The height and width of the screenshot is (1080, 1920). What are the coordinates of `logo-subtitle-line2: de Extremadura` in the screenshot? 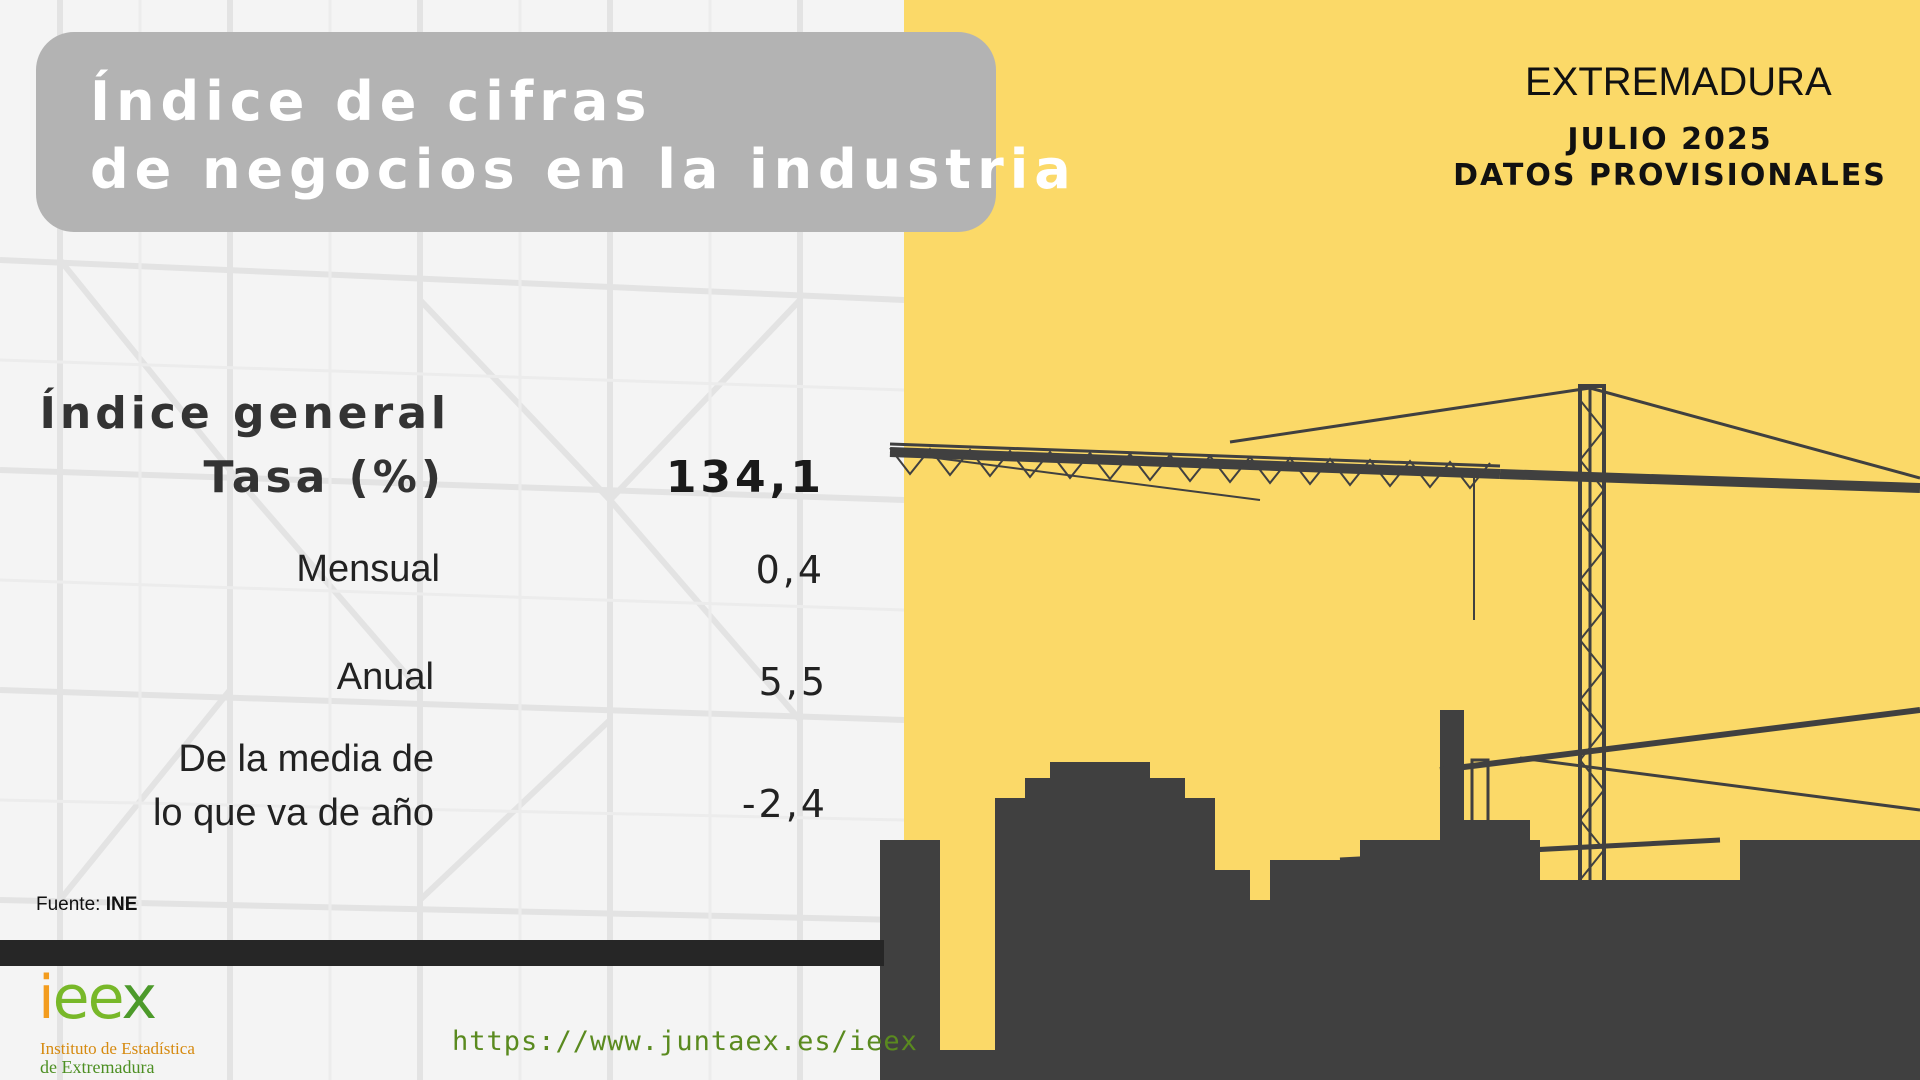 It's located at (97, 1067).